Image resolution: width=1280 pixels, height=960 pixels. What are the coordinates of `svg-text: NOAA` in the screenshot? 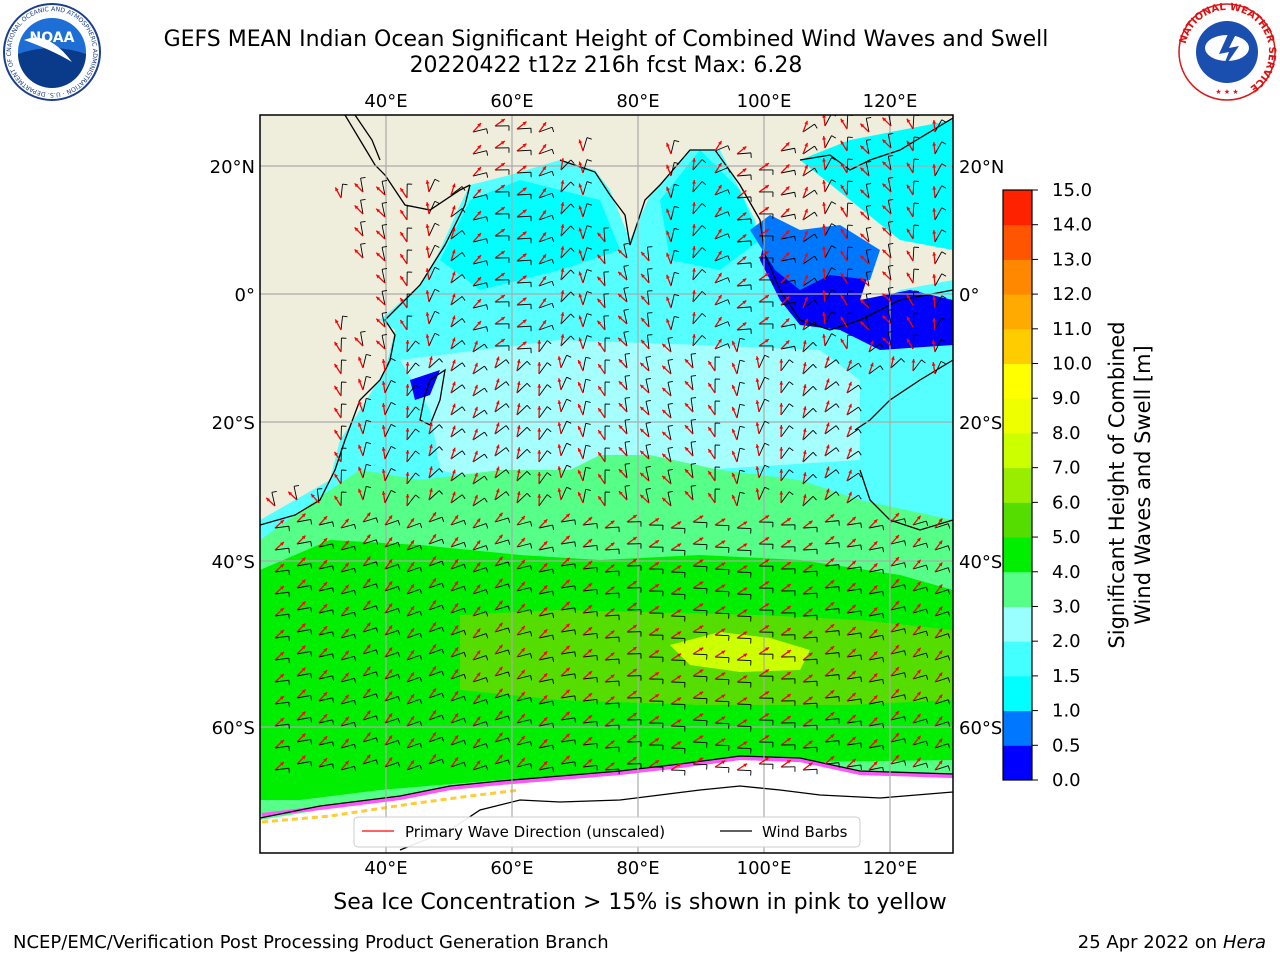 It's located at (52, 38).